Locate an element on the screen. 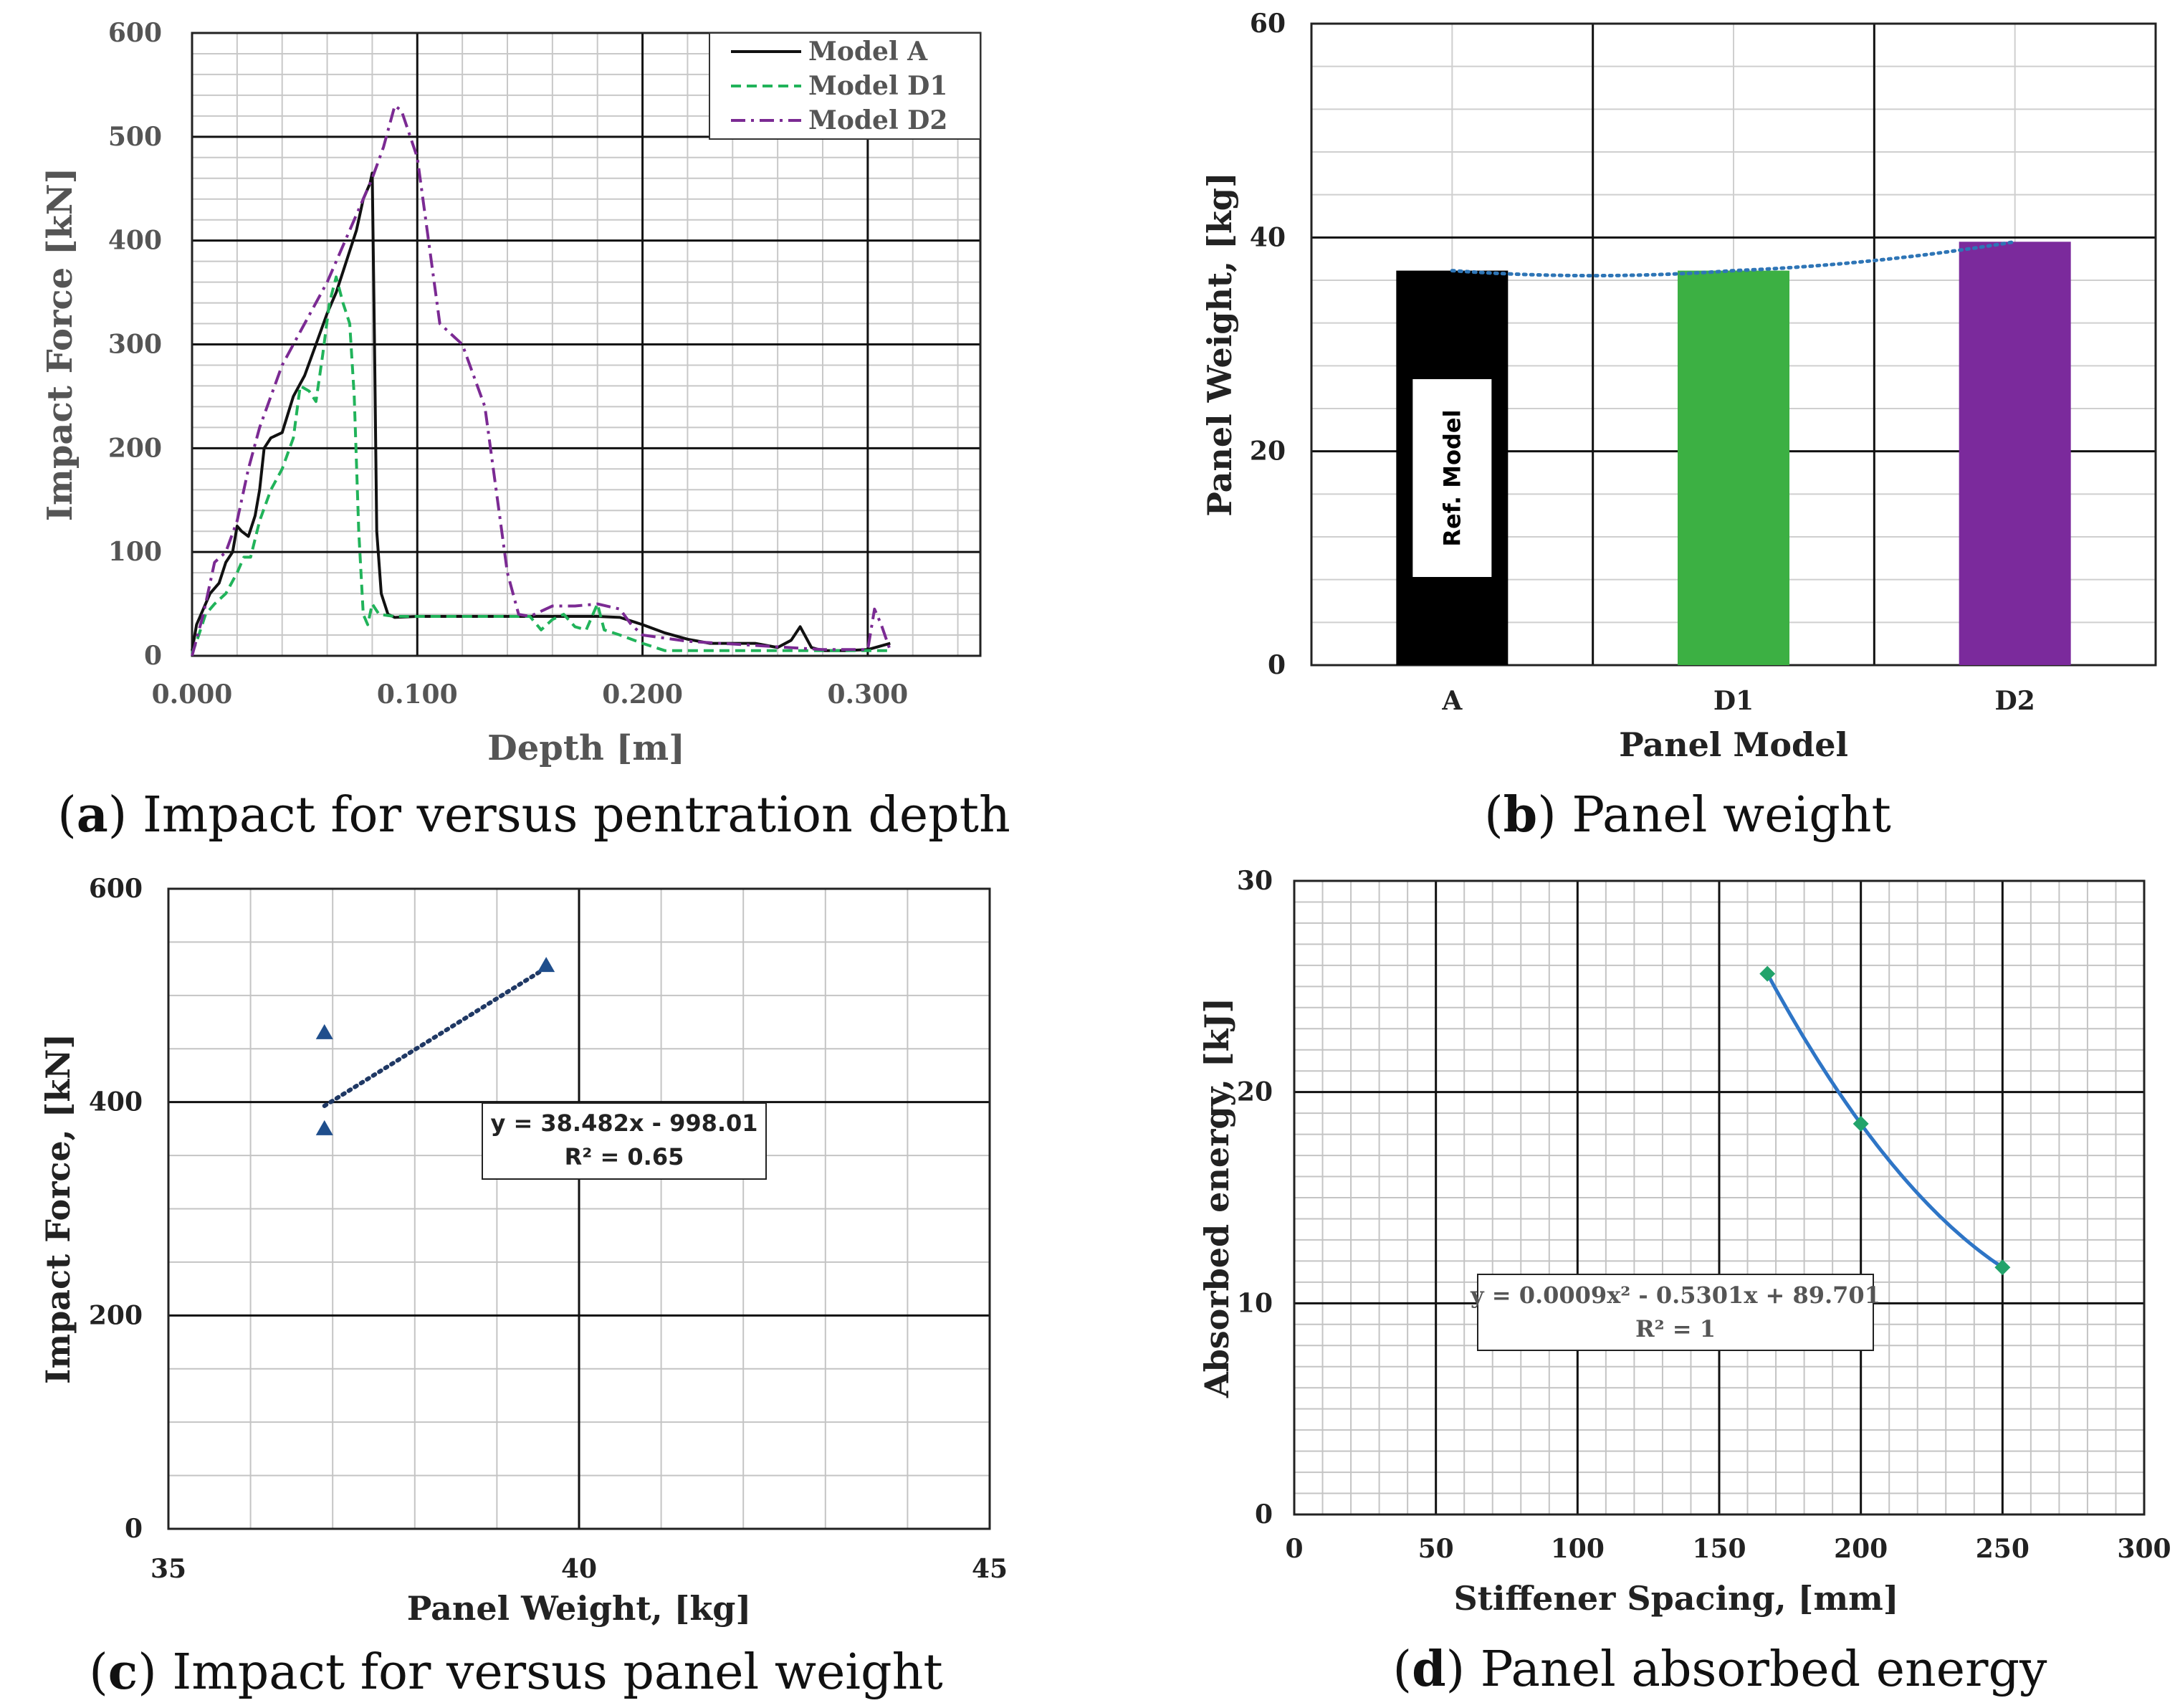 Image resolution: width=2180 pixels, height=1708 pixels. x-tick-label: D2 is located at coordinates (2015, 701).